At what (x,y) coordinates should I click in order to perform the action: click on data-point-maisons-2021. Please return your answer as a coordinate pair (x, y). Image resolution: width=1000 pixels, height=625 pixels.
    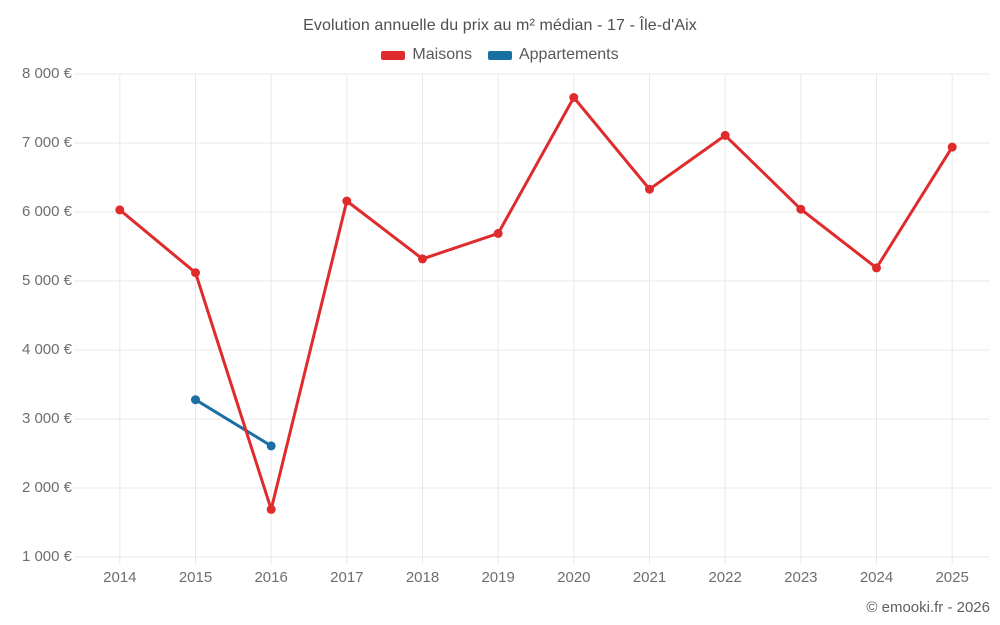
    Looking at the image, I should click on (649, 189).